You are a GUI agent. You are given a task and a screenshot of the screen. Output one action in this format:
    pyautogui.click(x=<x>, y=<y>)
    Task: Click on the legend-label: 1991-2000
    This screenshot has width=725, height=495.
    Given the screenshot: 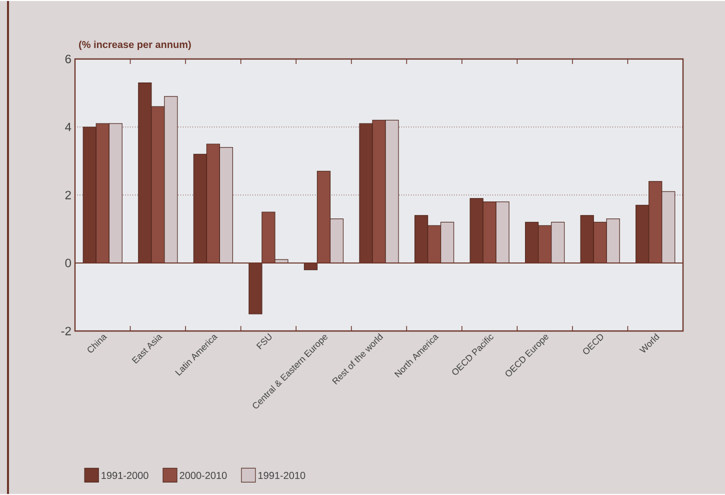 What is the action you would take?
    pyautogui.click(x=125, y=475)
    